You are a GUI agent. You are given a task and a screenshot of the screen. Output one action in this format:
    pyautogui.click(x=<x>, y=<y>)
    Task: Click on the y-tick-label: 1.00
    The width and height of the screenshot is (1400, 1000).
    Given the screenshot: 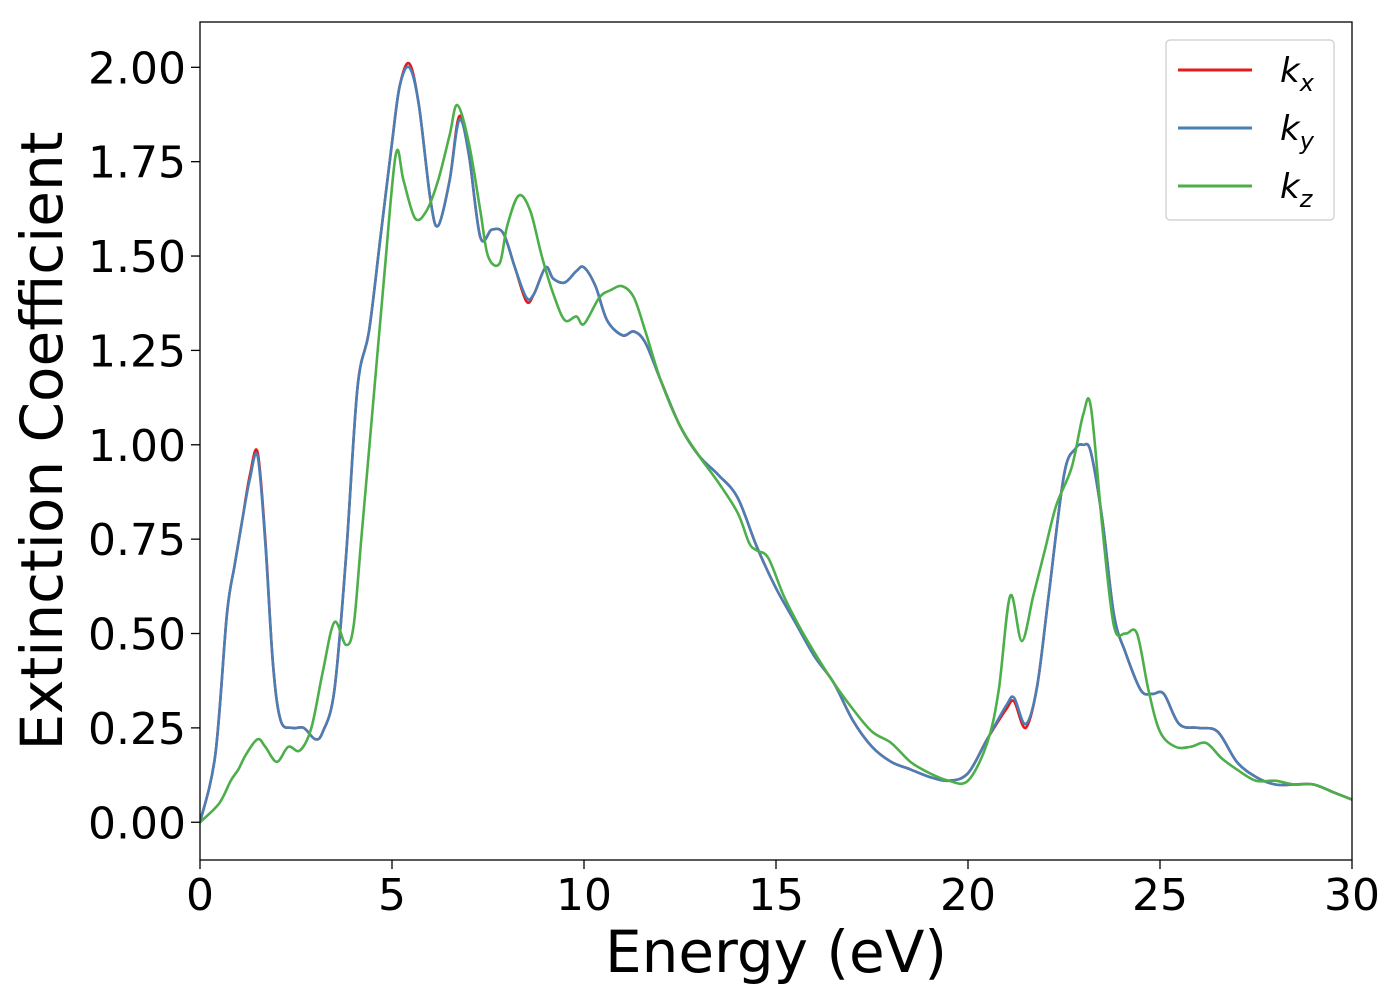 What is the action you would take?
    pyautogui.click(x=137, y=446)
    